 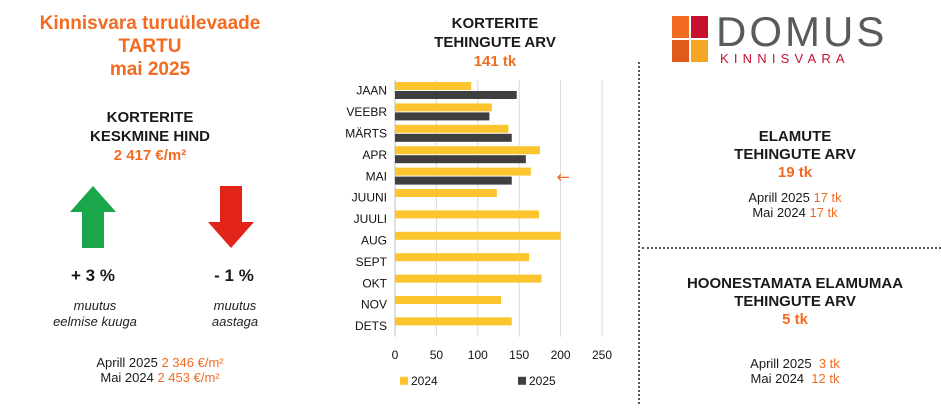 What do you see at coordinates (690, 39) in the screenshot?
I see `domus-logo-icon` at bounding box center [690, 39].